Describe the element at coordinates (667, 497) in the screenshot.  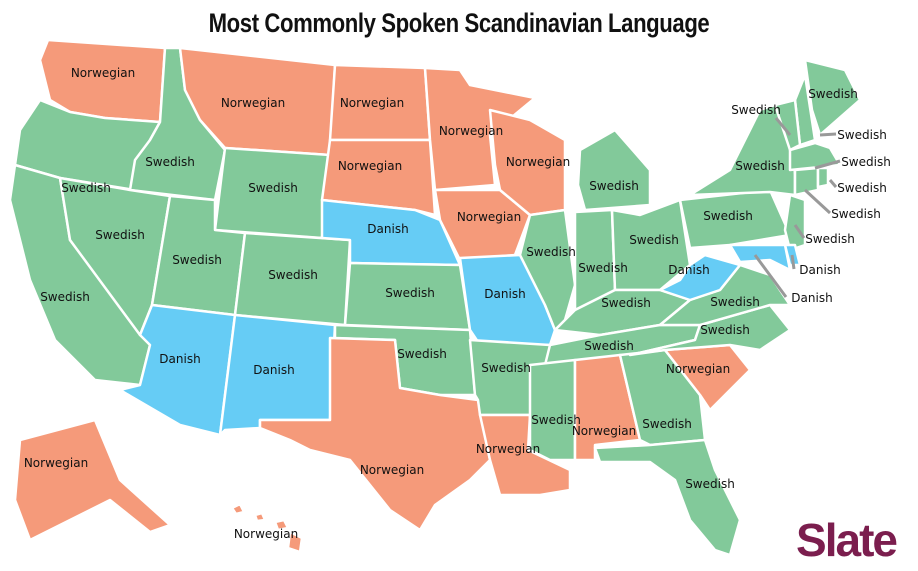
I see `state-fl` at that location.